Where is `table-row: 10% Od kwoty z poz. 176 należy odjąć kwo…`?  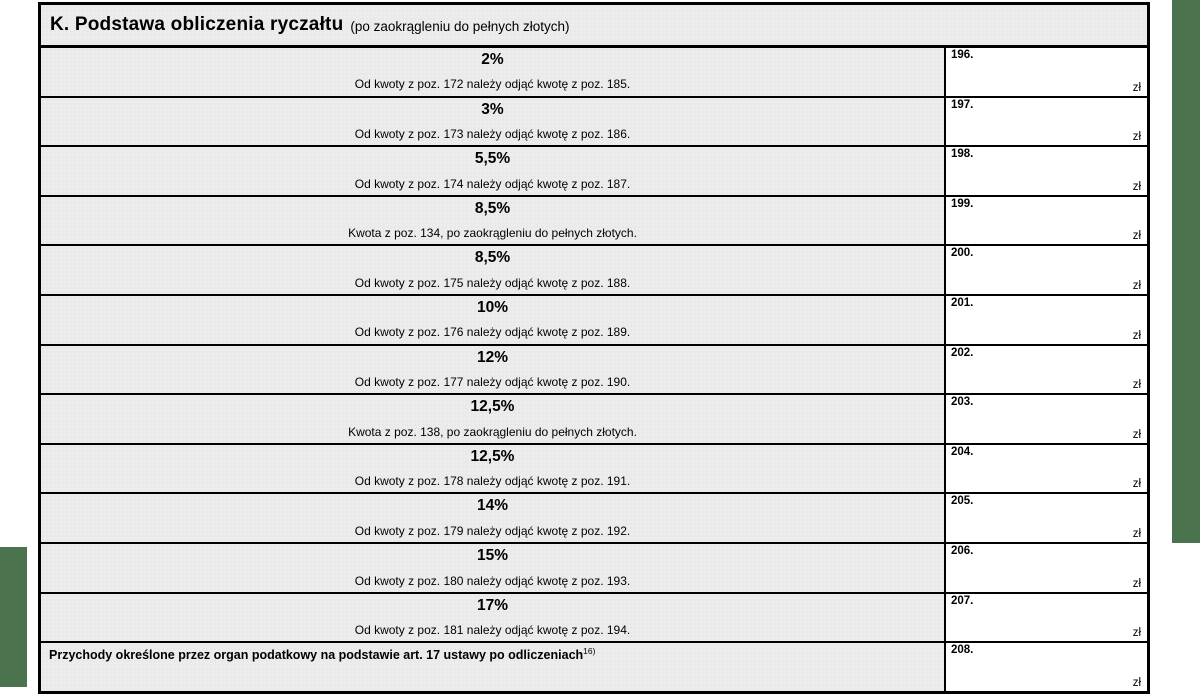
table-row: 10% Od kwoty z poz. 176 należy odjąć kwo… is located at coordinates (594, 321).